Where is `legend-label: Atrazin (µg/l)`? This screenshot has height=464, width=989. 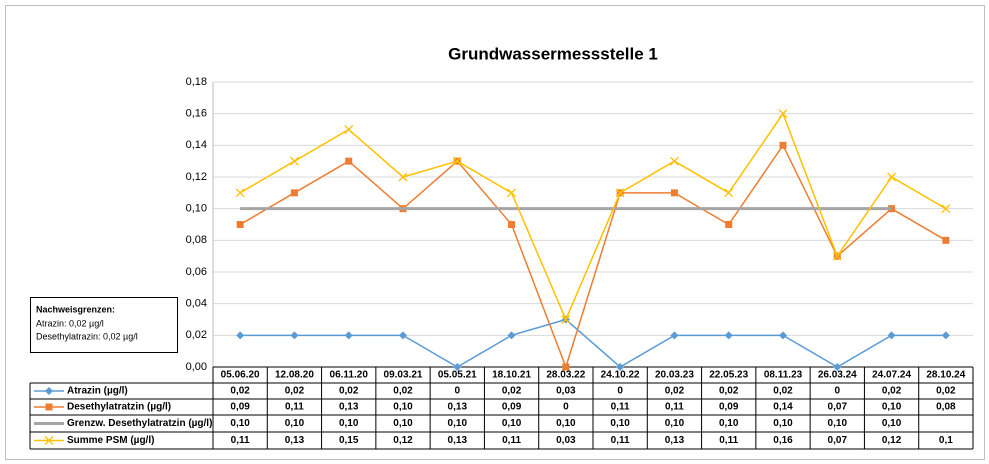 legend-label: Atrazin (µg/l) is located at coordinates (97, 391).